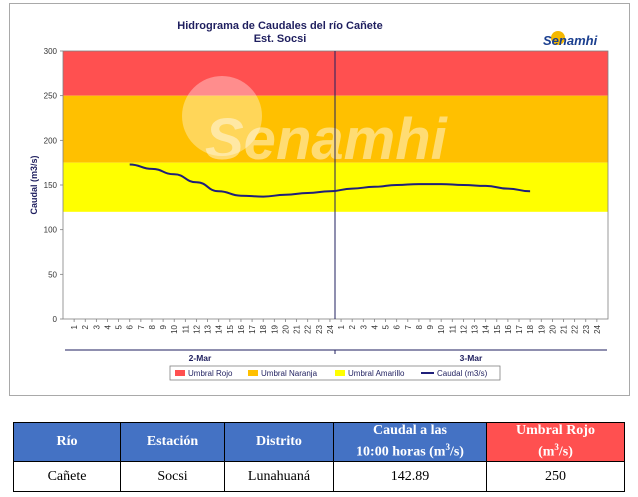 The width and height of the screenshot is (638, 497). Describe the element at coordinates (200, 358) in the screenshot. I see `day-label-2-mar: 2-Mar` at that location.